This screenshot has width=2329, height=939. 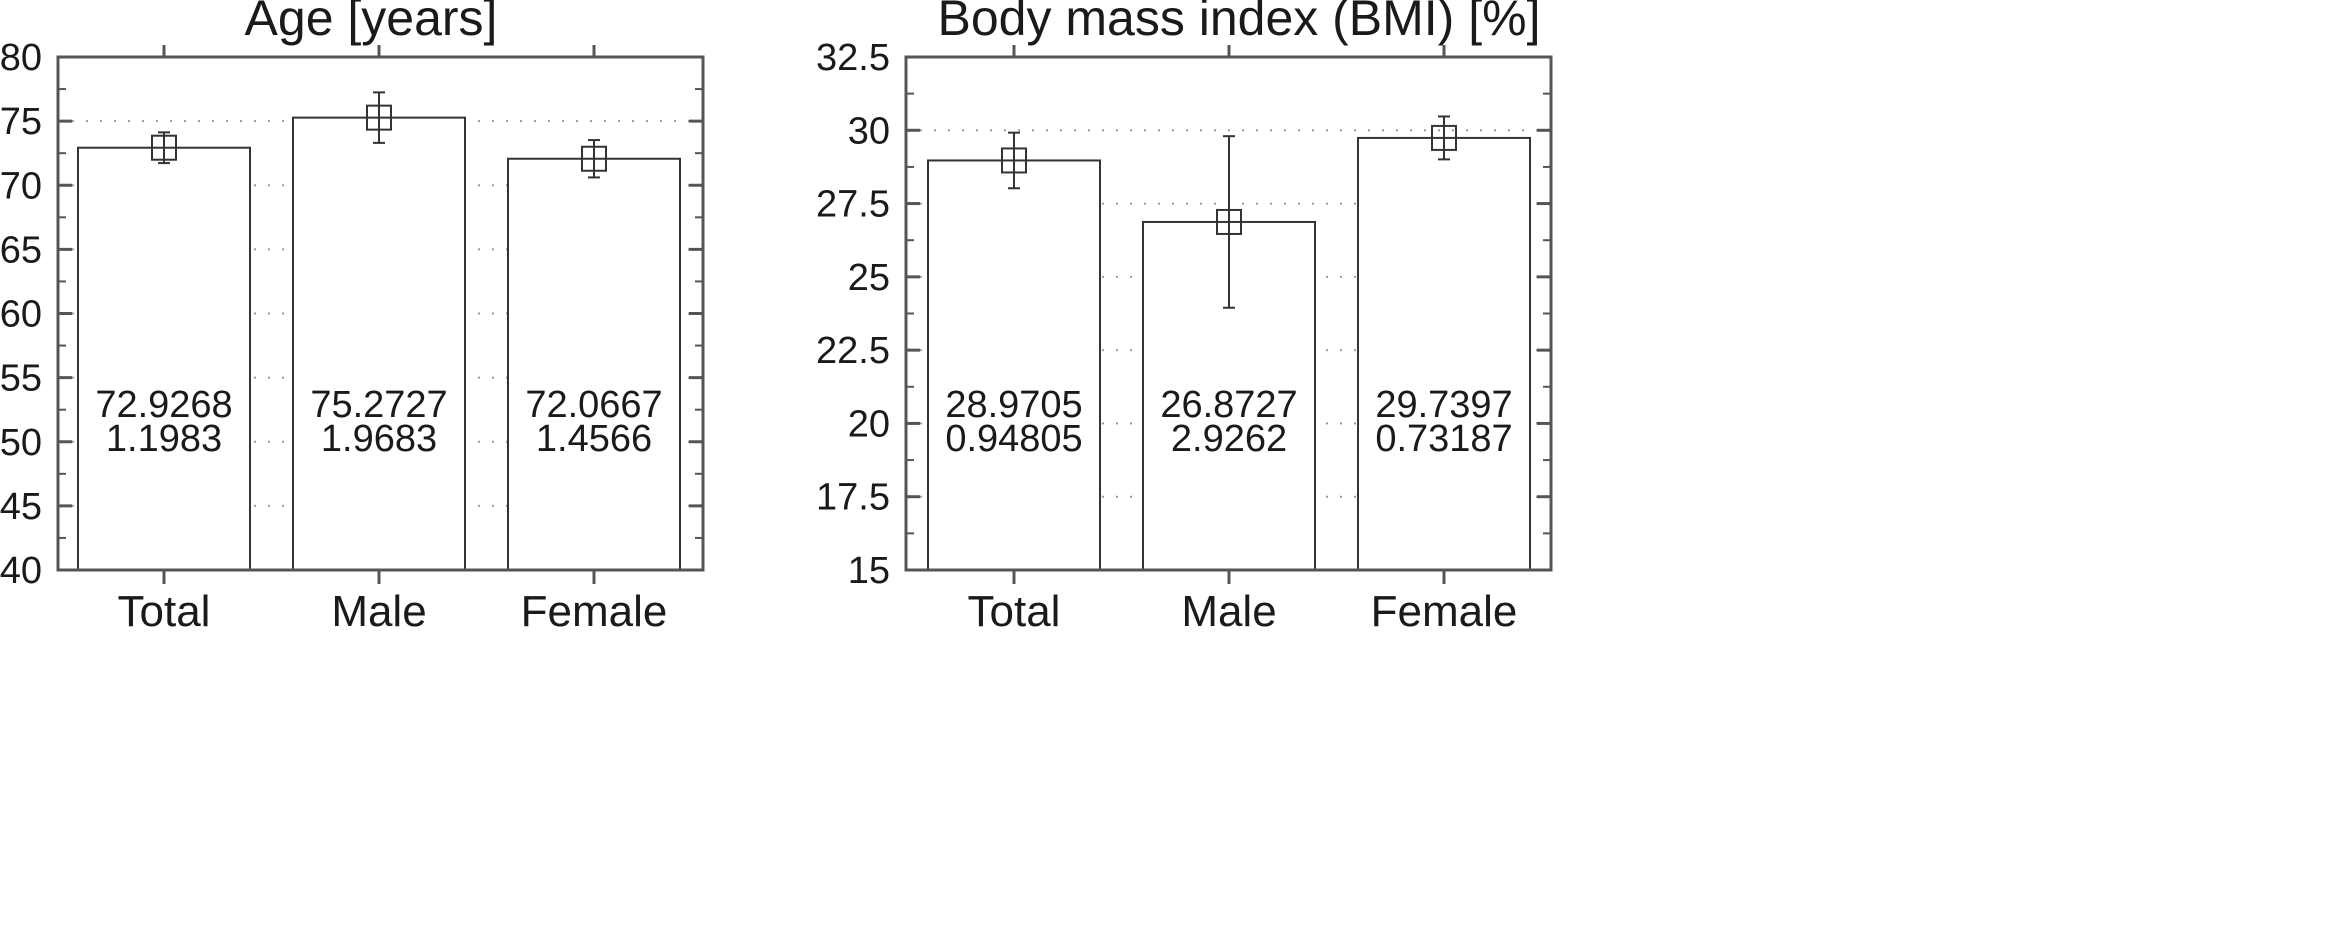 I want to click on y-tick-label: 55, so click(x=21, y=379).